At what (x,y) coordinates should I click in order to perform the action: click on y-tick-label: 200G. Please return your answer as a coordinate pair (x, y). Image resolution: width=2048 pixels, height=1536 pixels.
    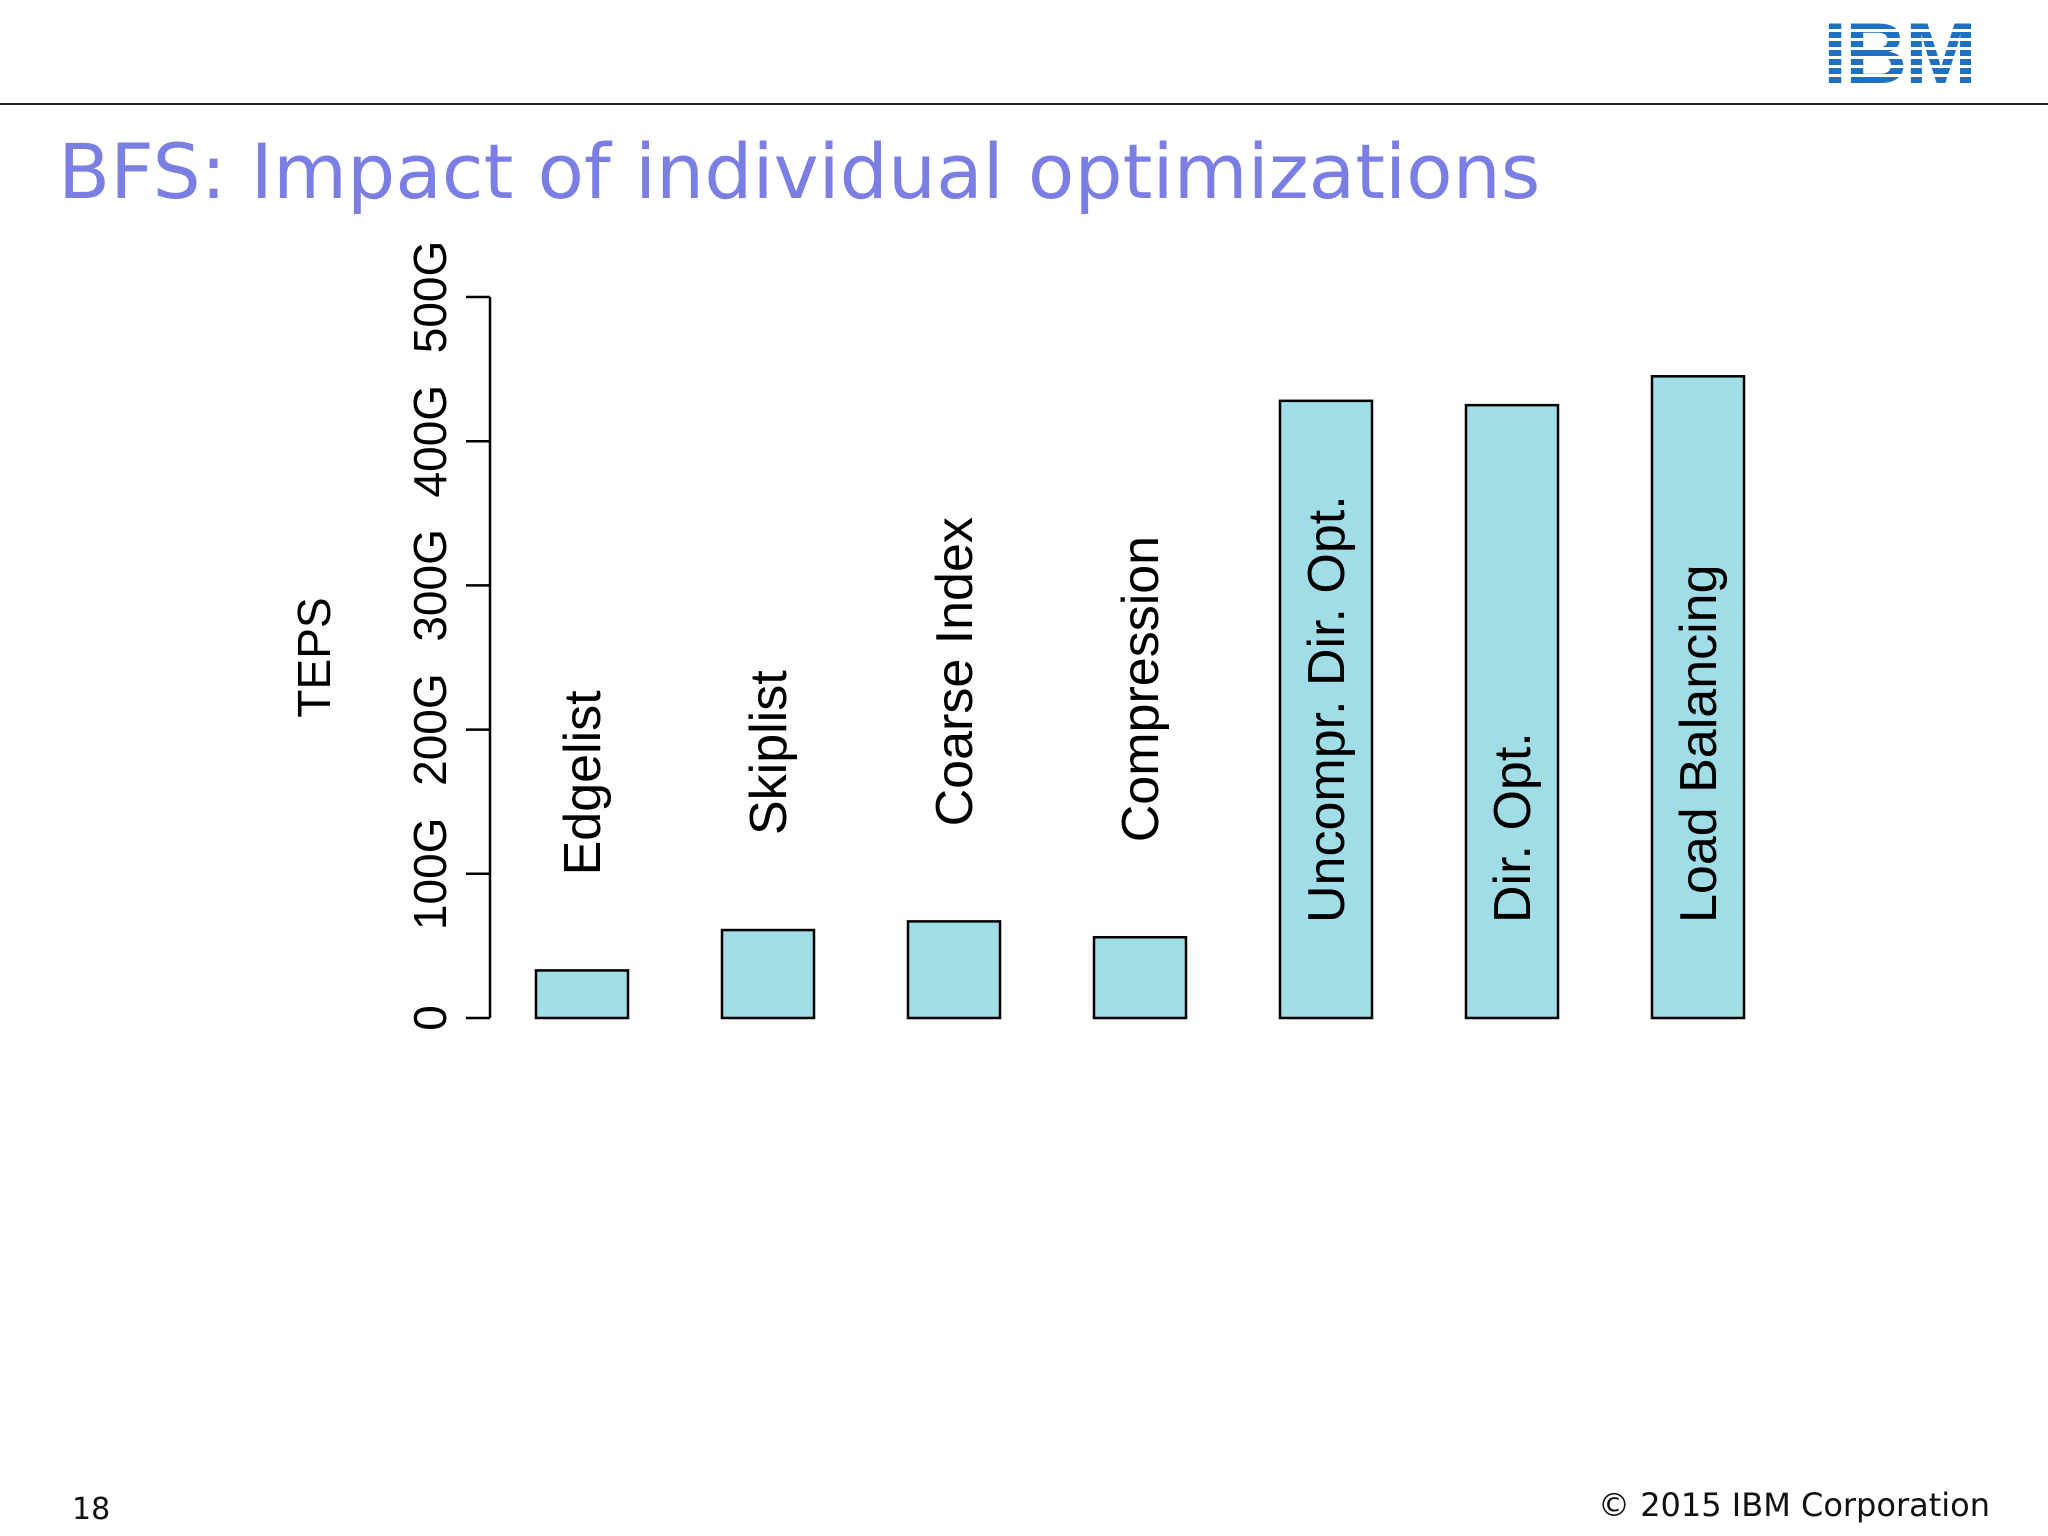
    Looking at the image, I should click on (430, 729).